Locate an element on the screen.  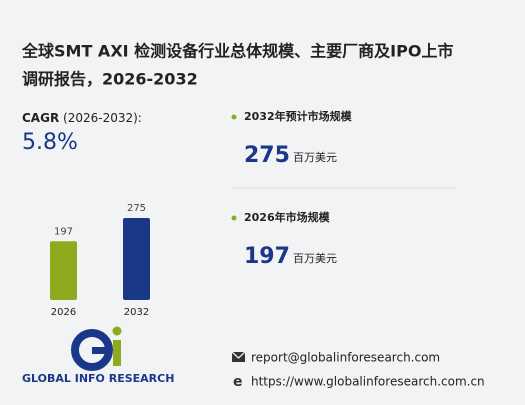
logo is located at coordinates (96, 348).